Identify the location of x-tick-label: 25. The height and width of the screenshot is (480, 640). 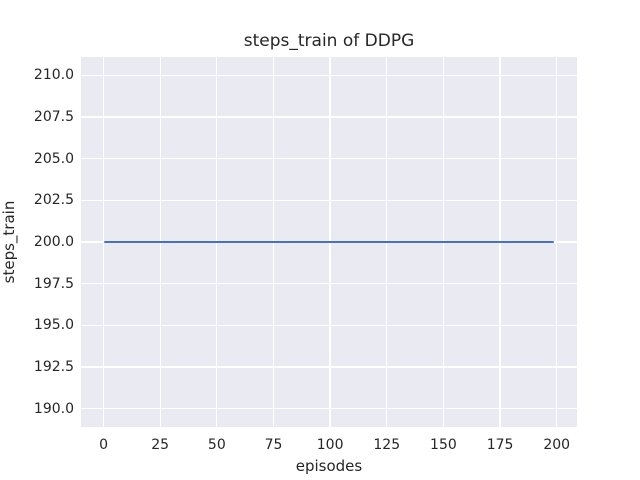
(160, 445).